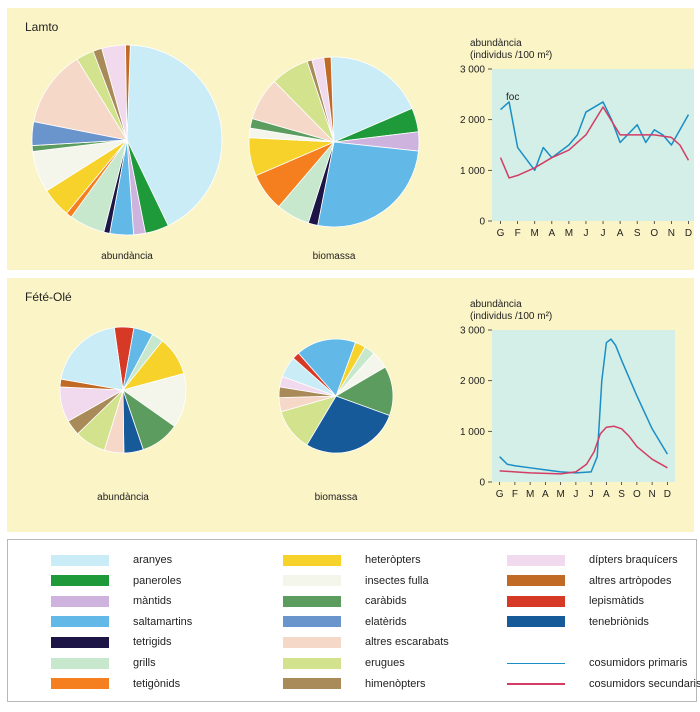  I want to click on legend-label: tenebriònids, so click(619, 621).